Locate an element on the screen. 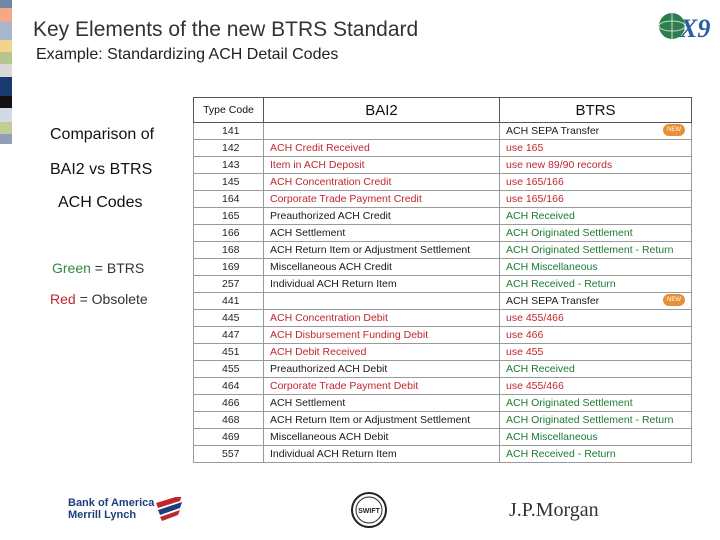 This screenshot has width=720, height=540. table-row: 145 ACH Concentration Credit use 165/166 is located at coordinates (442, 182).